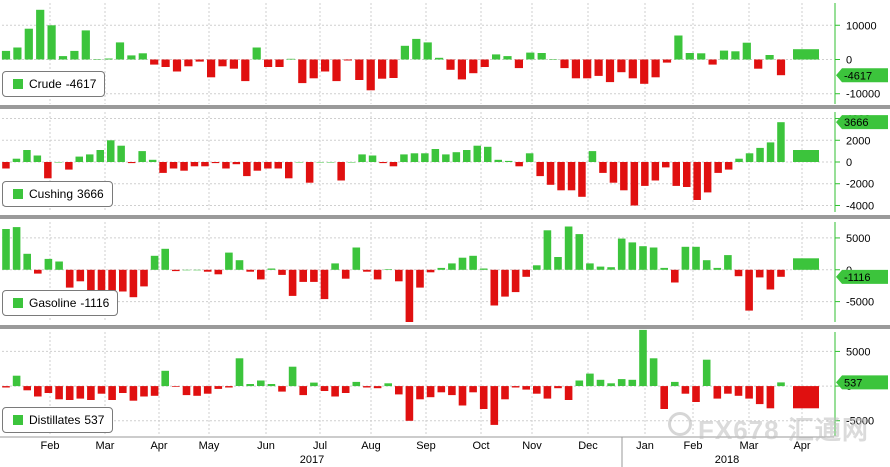 Image resolution: width=890 pixels, height=467 pixels. What do you see at coordinates (849, 163) in the screenshot?
I see `axis-tick-label: 0` at bounding box center [849, 163].